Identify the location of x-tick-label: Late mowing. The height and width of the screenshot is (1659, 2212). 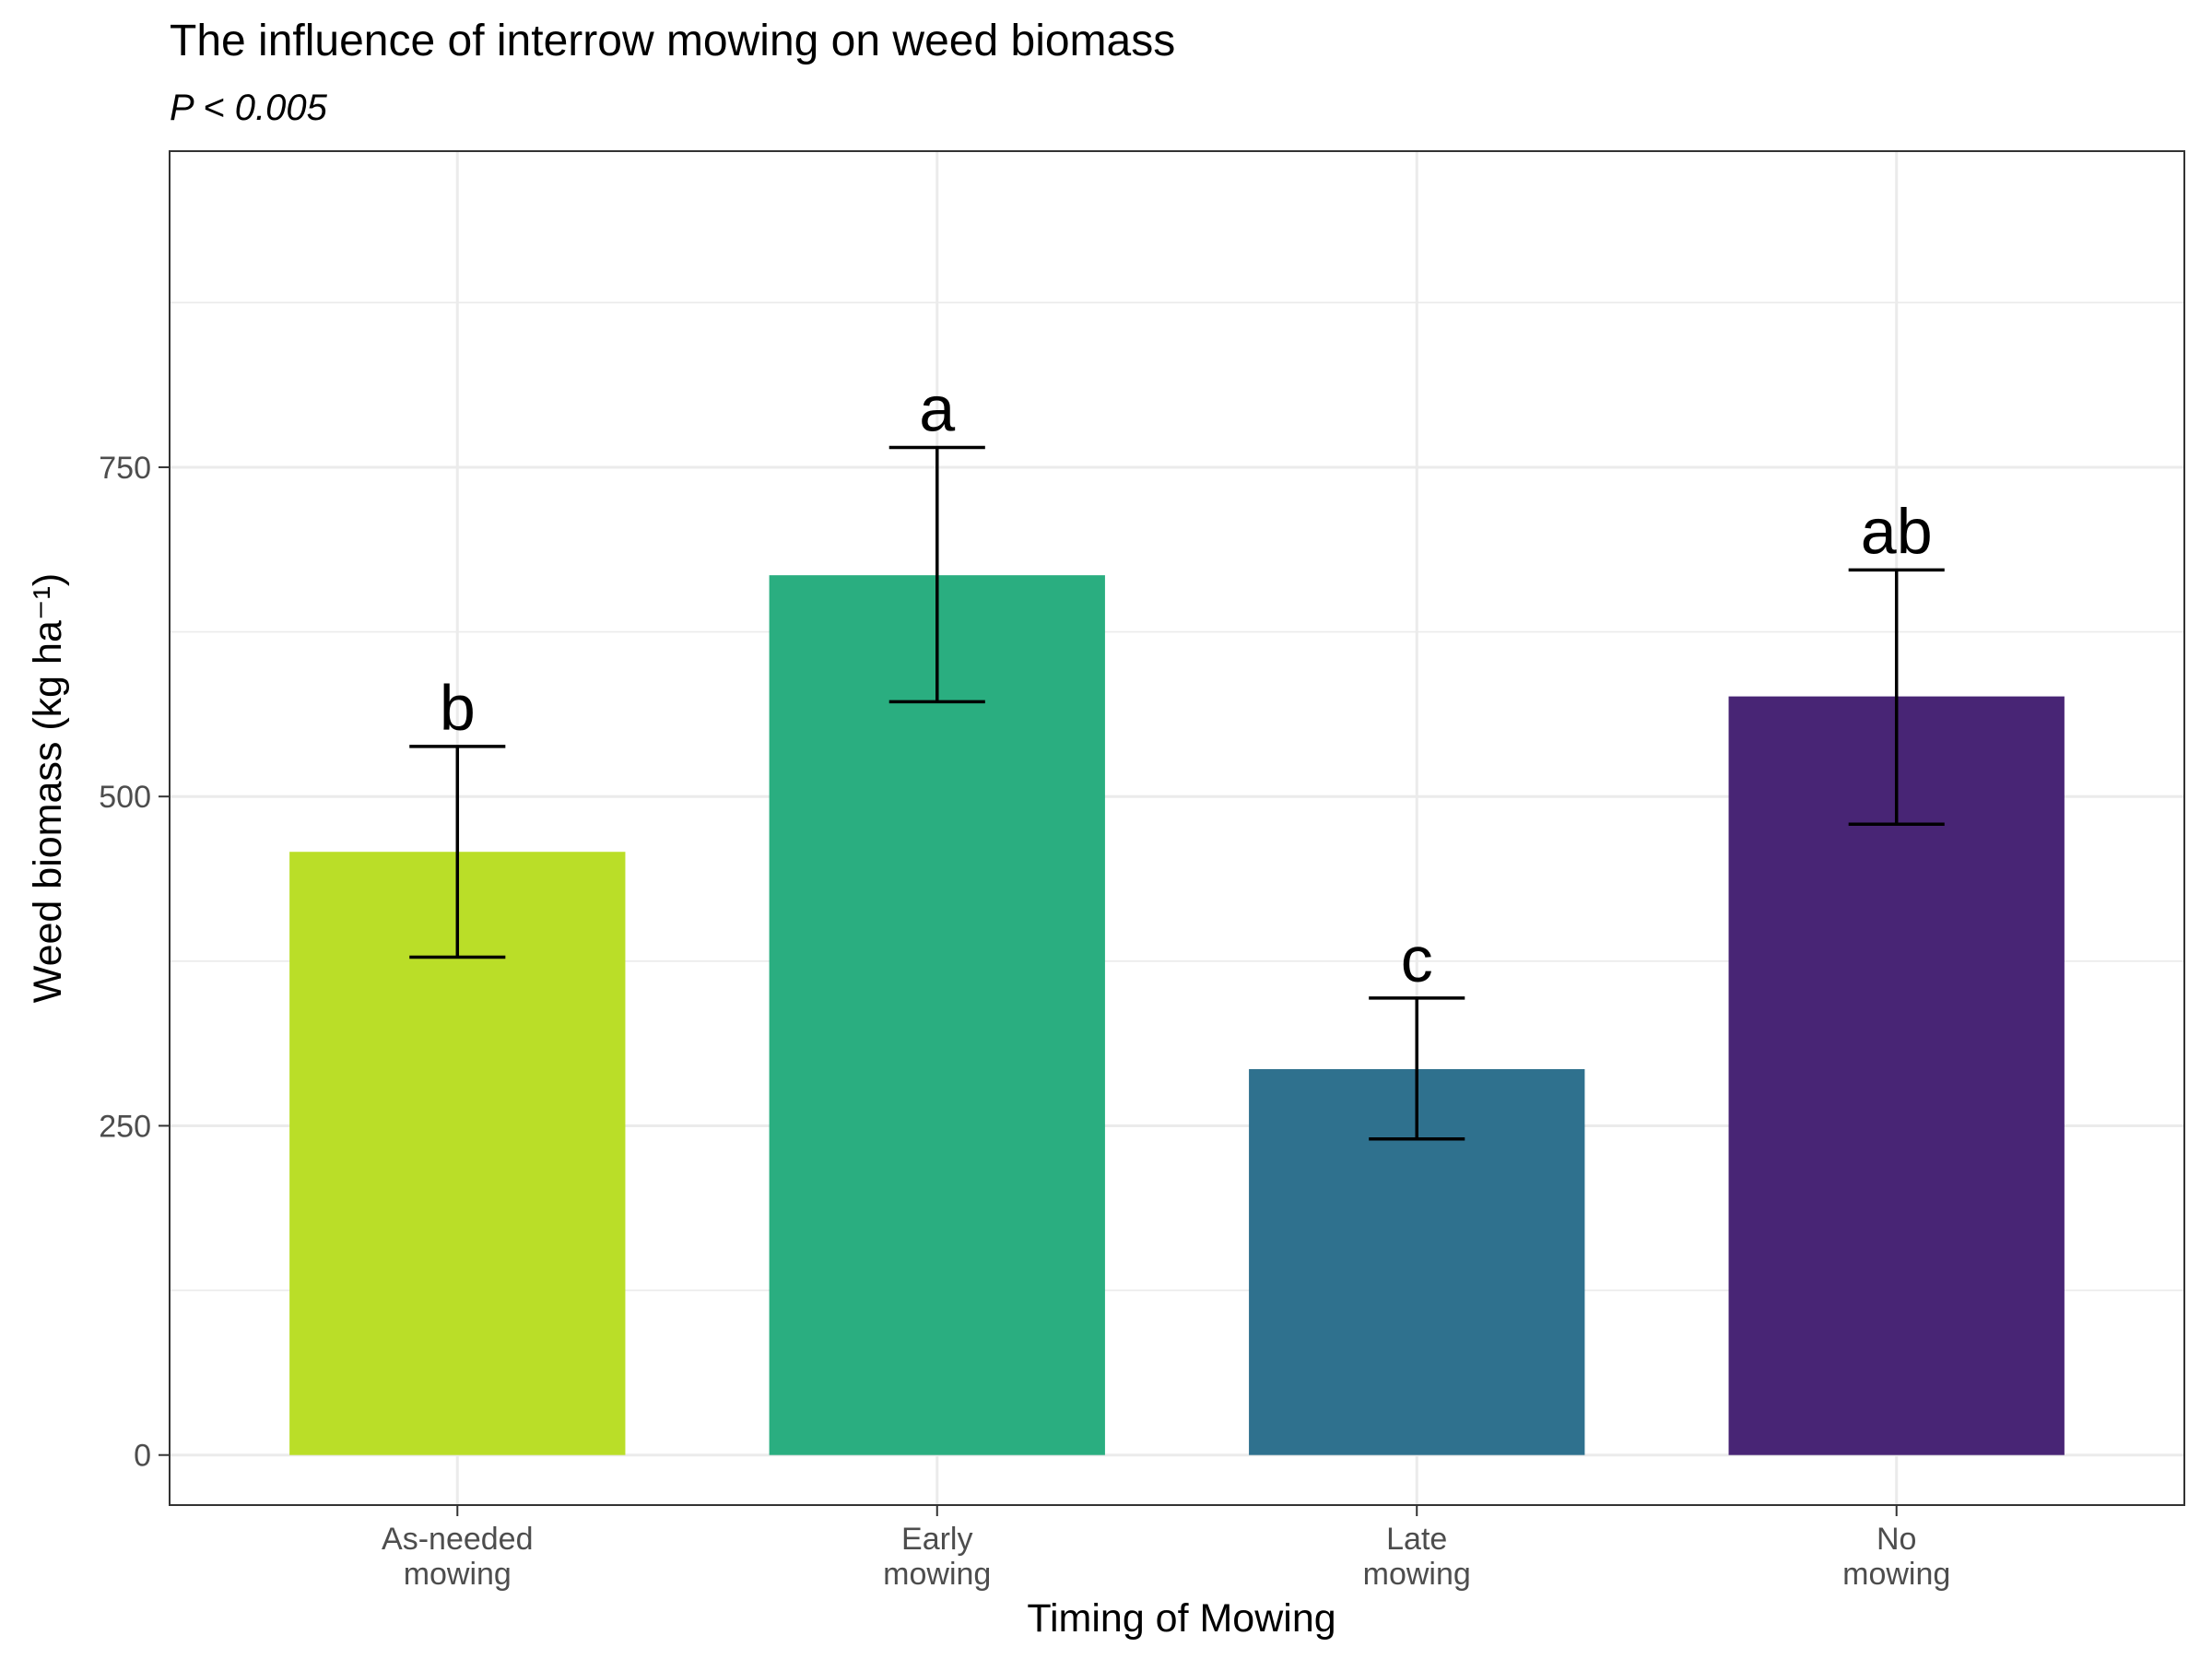
(1417, 1557).